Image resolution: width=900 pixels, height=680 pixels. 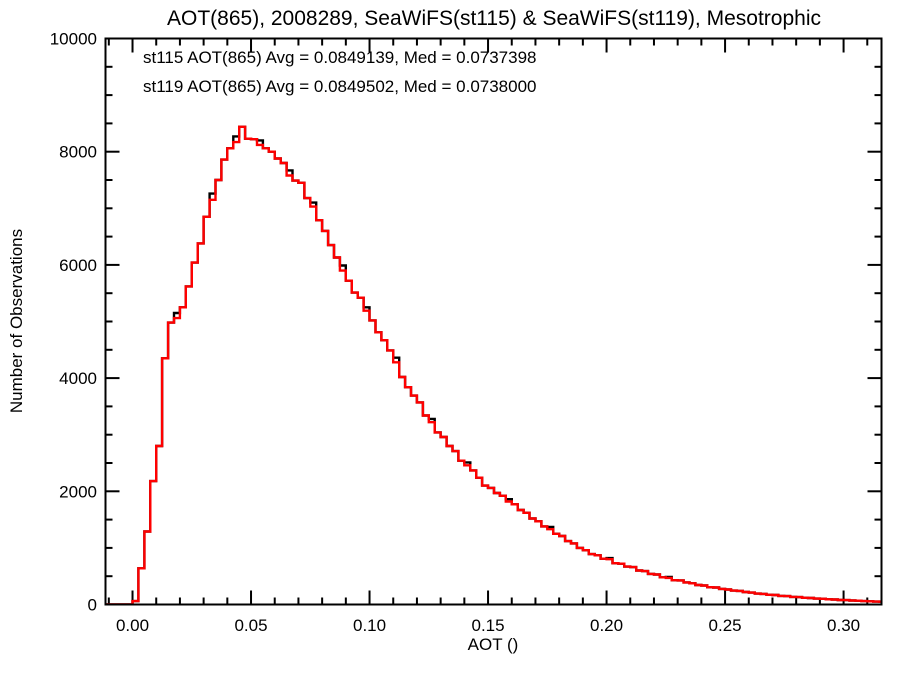 I want to click on y-tick-label: 6000, so click(x=78, y=265).